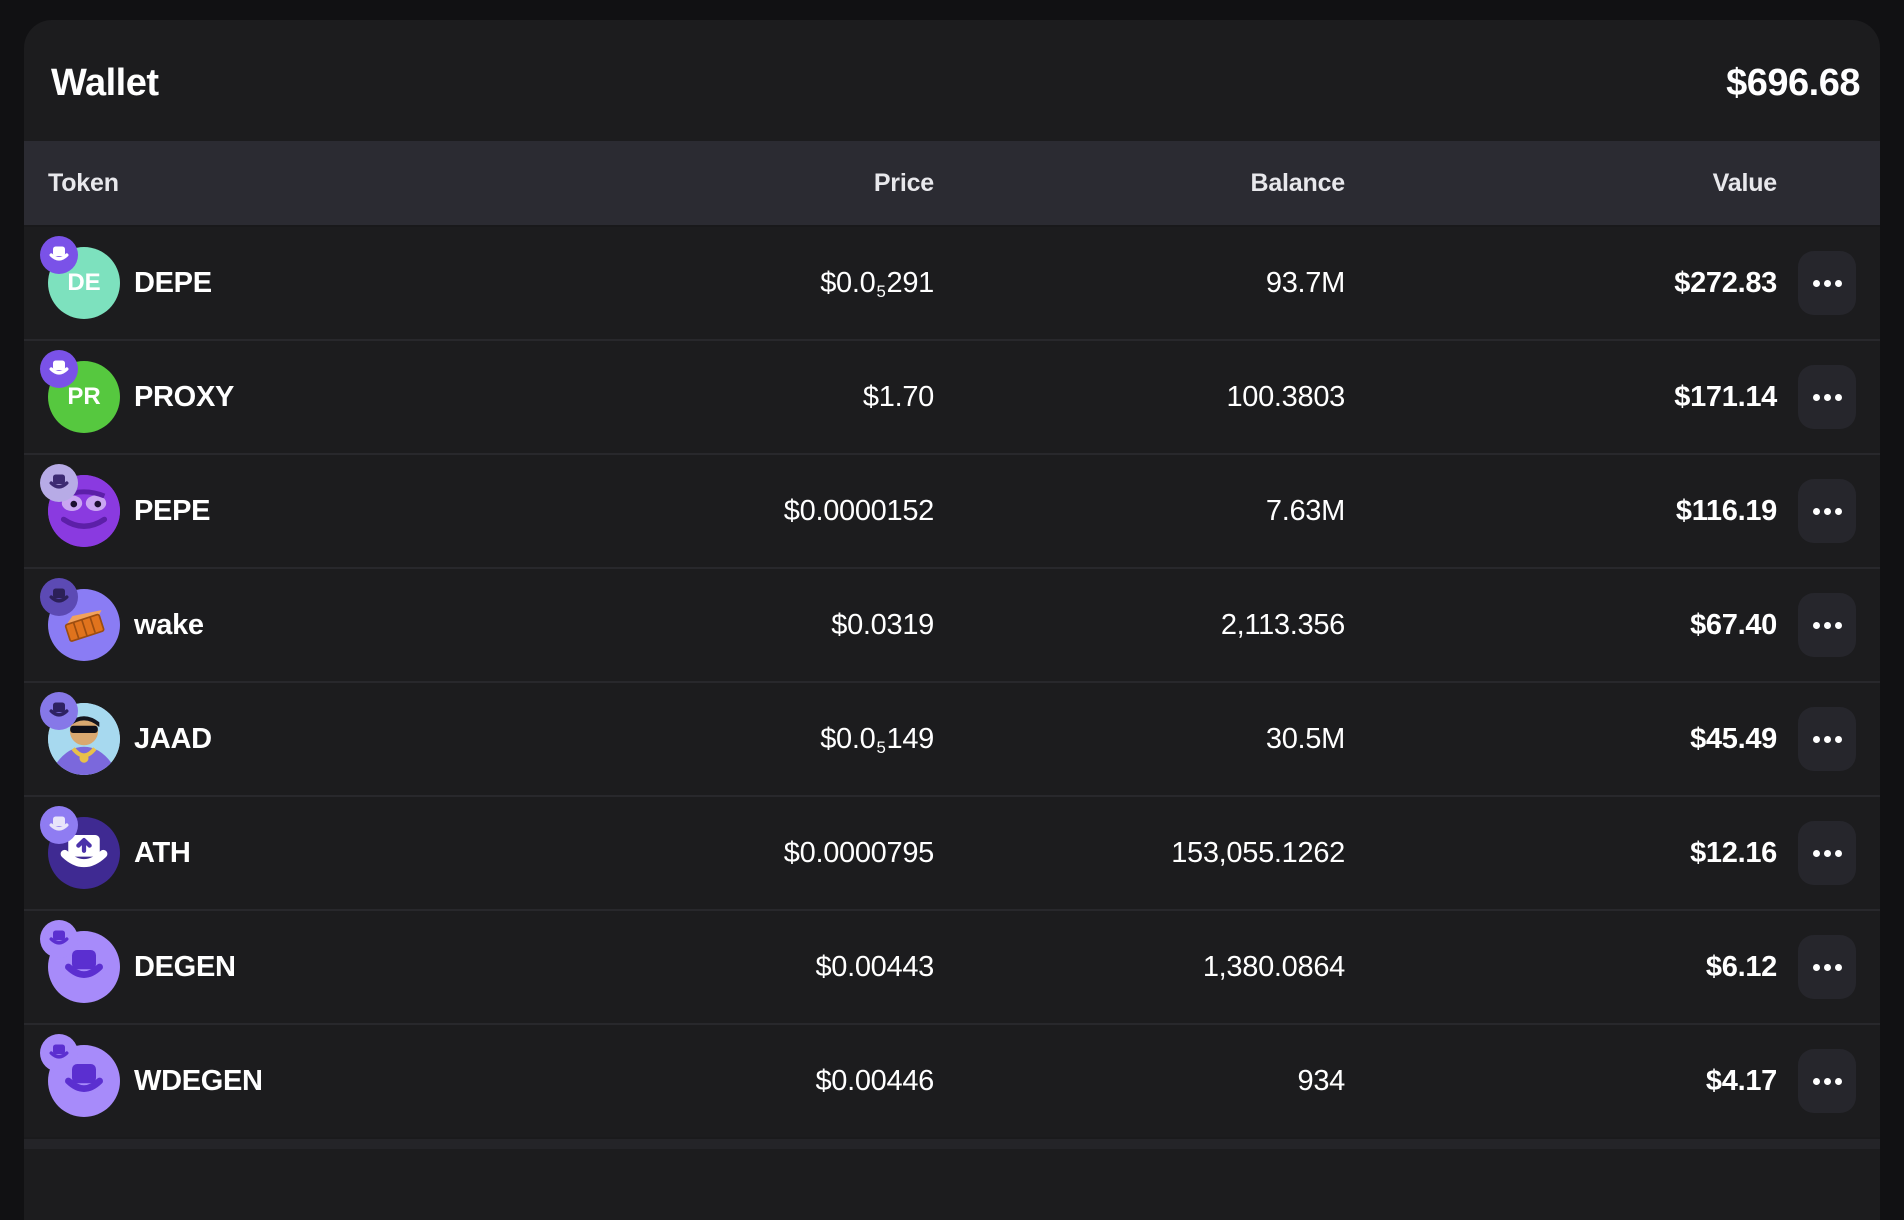  Describe the element at coordinates (1733, 852) in the screenshot. I see `token-value: $12.16` at that location.